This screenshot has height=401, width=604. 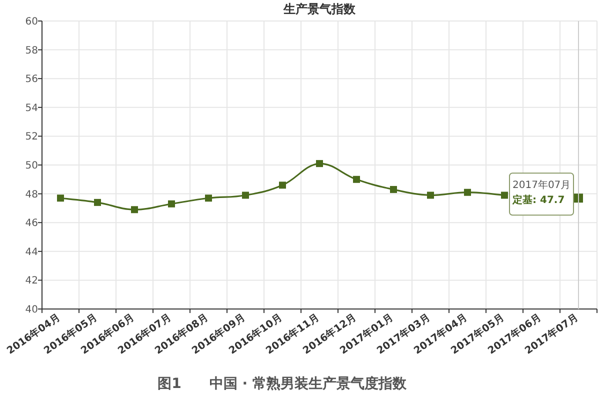 What do you see at coordinates (31, 137) in the screenshot?
I see `y-tick-label: 52` at bounding box center [31, 137].